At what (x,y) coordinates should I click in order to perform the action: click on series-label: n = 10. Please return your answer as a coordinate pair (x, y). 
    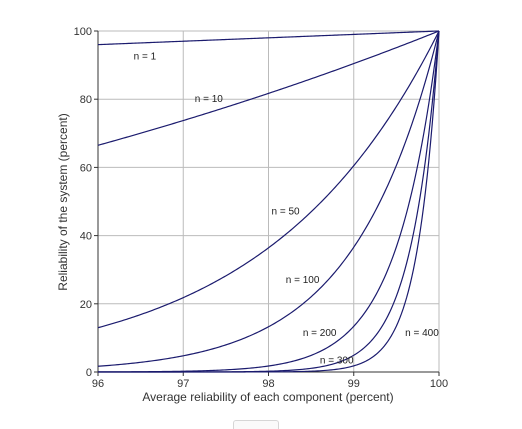
    Looking at the image, I should click on (209, 99).